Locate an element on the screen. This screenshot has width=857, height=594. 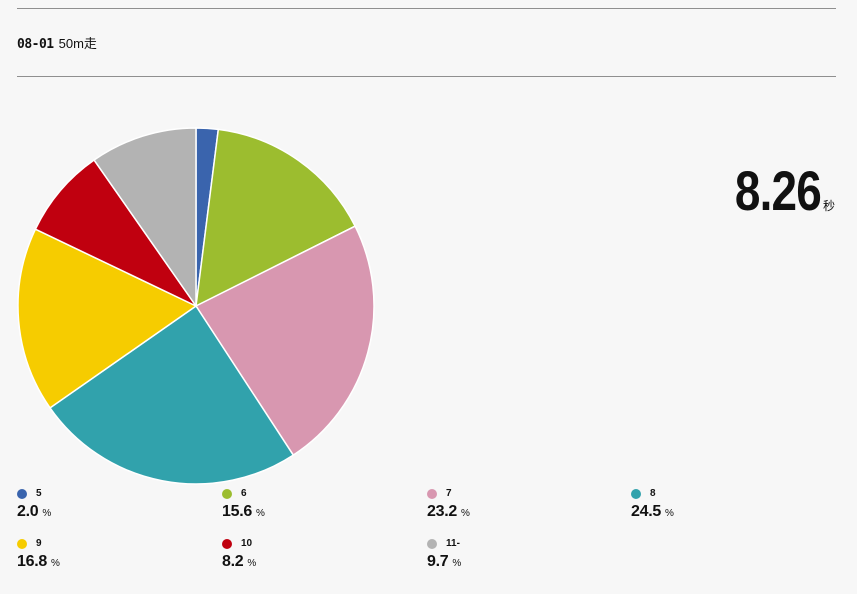
chart-header: 08-01 50m走 is located at coordinates (57, 42).